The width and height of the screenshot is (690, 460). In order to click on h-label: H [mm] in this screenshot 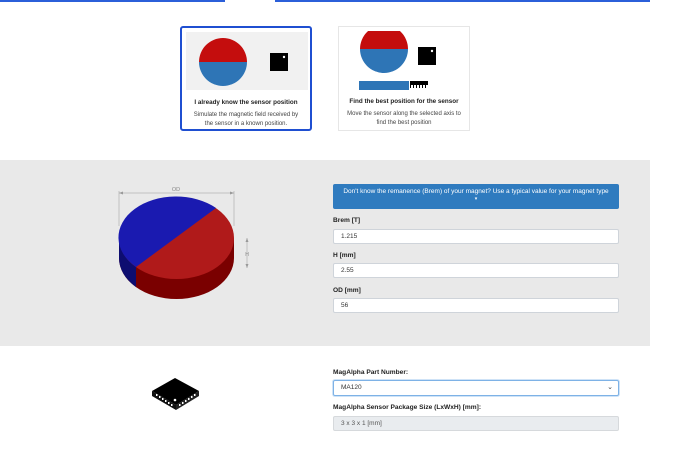, I will do `click(344, 255)`.